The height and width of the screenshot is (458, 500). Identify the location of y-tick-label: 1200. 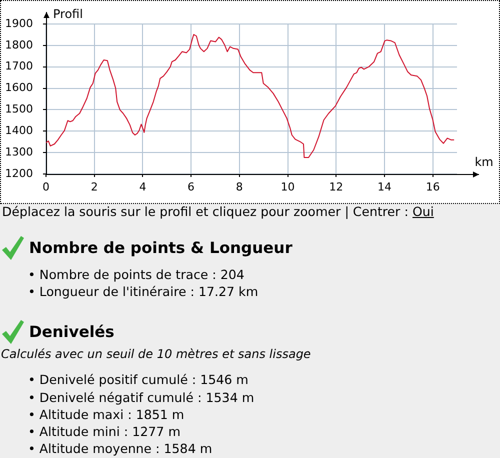
(19, 173).